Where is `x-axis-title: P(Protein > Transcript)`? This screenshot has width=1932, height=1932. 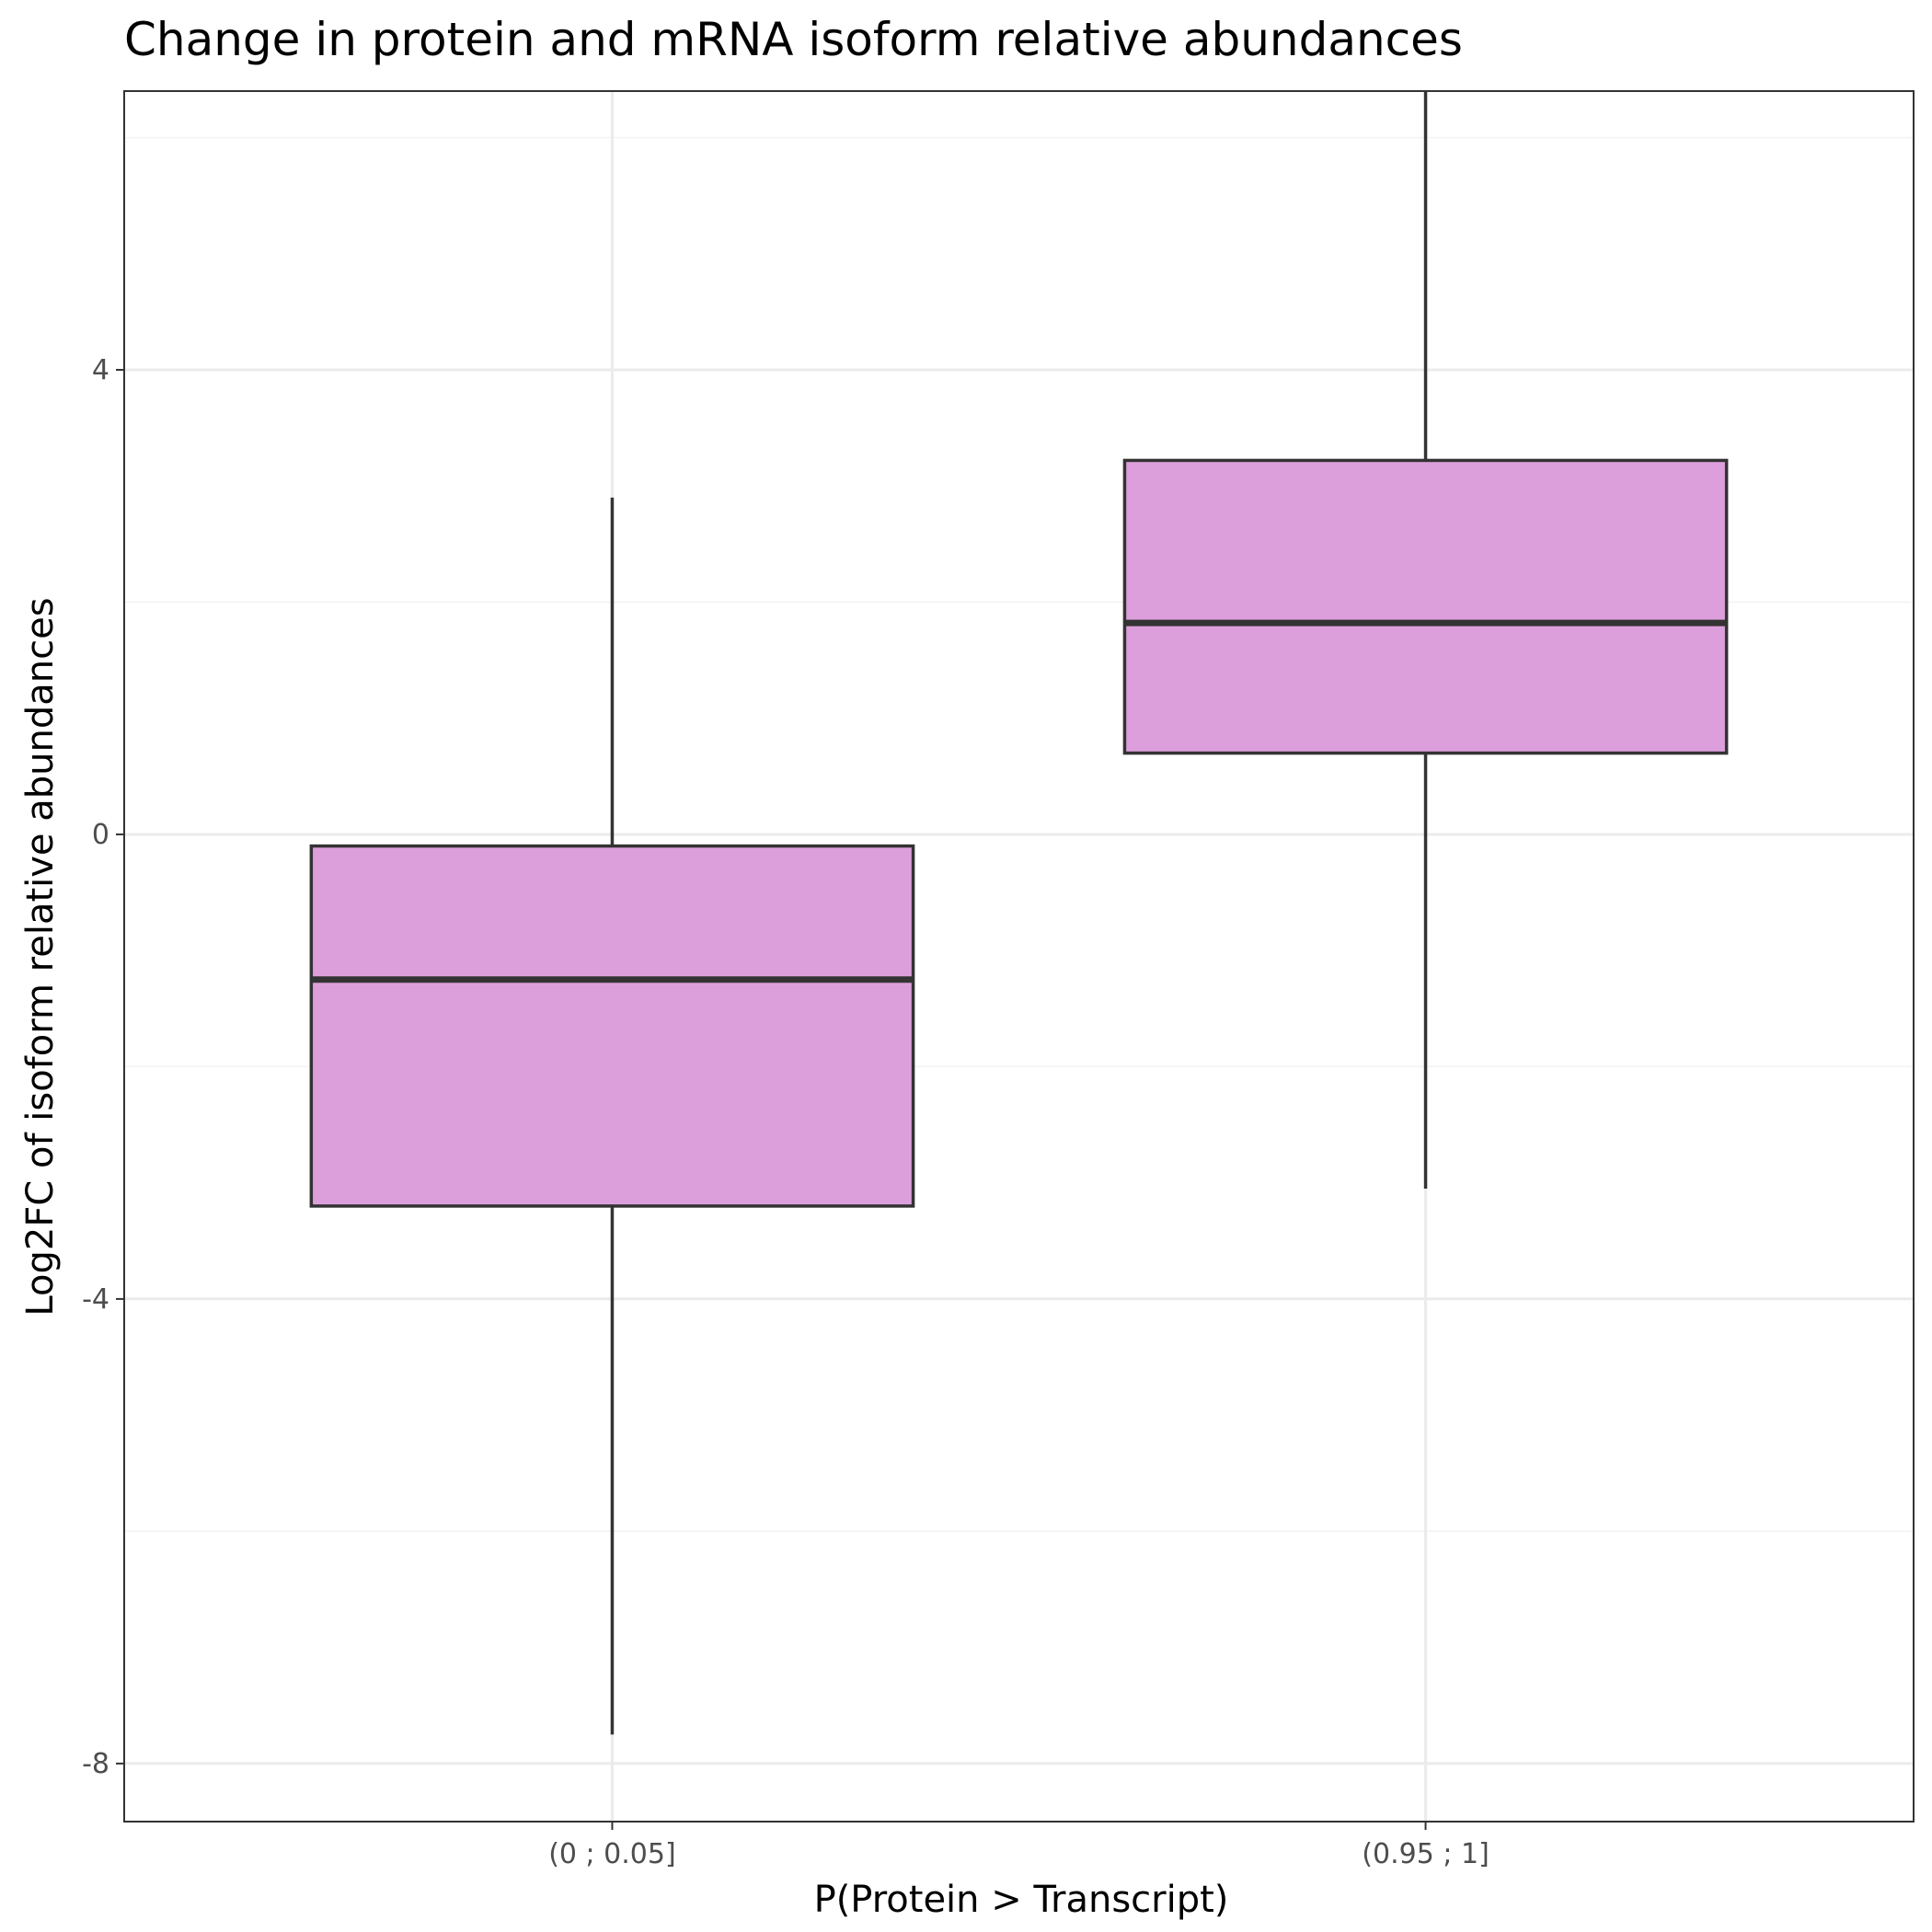
x-axis-title: P(Protein > Transcript) is located at coordinates (1021, 1900).